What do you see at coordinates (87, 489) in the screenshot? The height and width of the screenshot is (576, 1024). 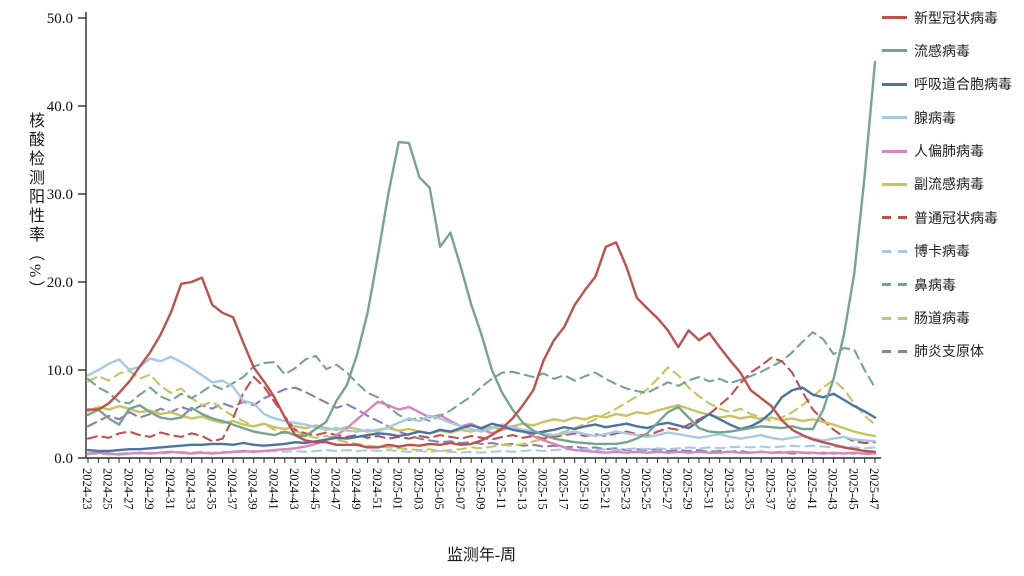 I see `x-tick-label: 2024-23` at bounding box center [87, 489].